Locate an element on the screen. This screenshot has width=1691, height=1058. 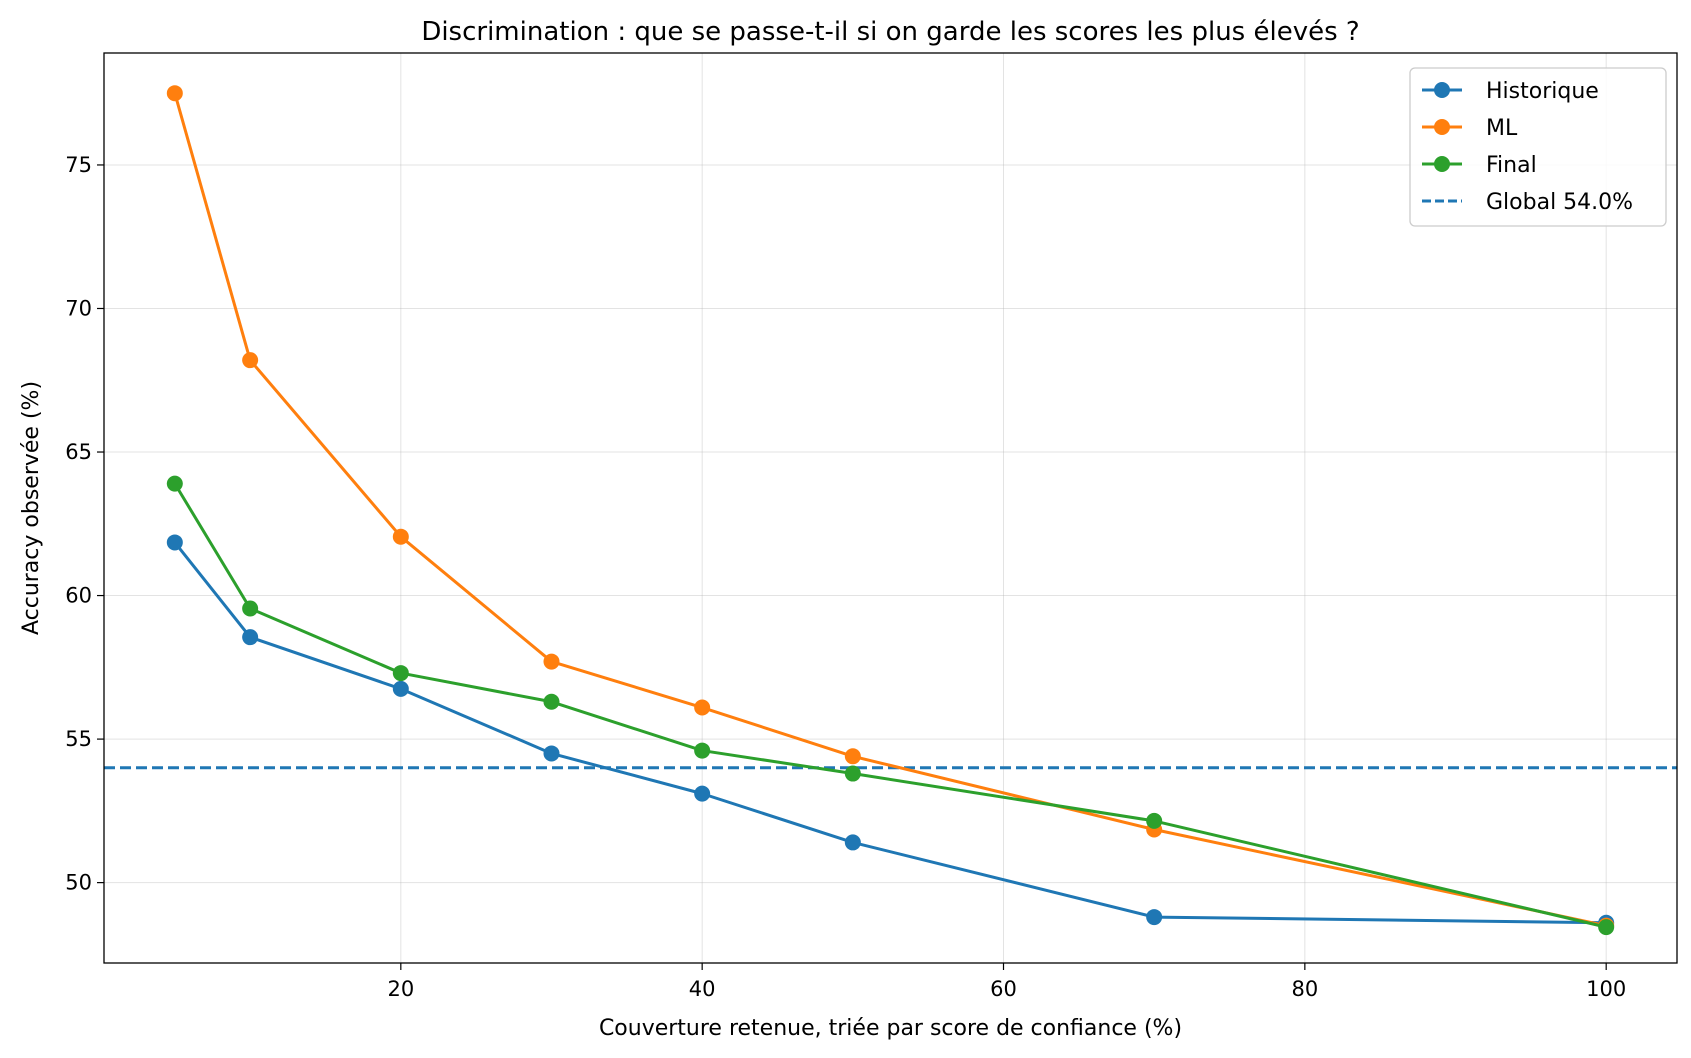
x-tick-label: 40 is located at coordinates (702, 989).